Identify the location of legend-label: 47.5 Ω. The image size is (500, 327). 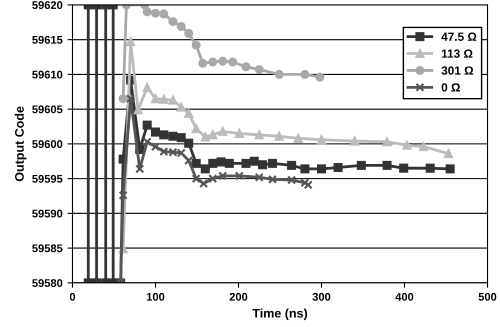
(458, 36).